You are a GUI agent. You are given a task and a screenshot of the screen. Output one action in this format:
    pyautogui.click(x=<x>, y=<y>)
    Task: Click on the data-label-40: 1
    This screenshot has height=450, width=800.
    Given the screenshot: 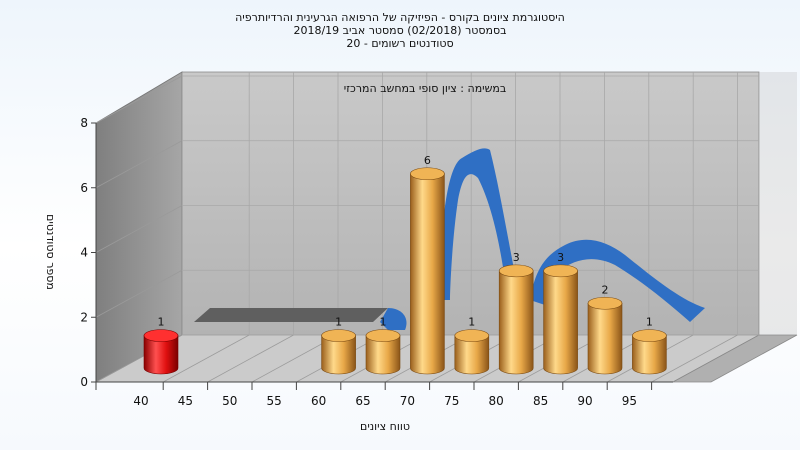 What is the action you would take?
    pyautogui.click(x=161, y=322)
    